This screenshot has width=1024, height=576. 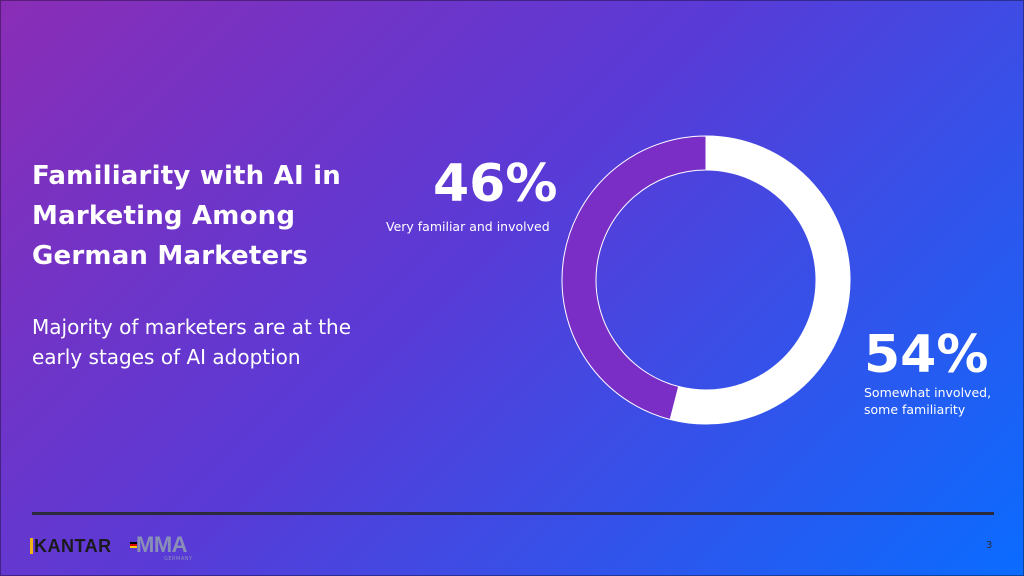 I want to click on kantar-logo: KANTAR, so click(x=71, y=546).